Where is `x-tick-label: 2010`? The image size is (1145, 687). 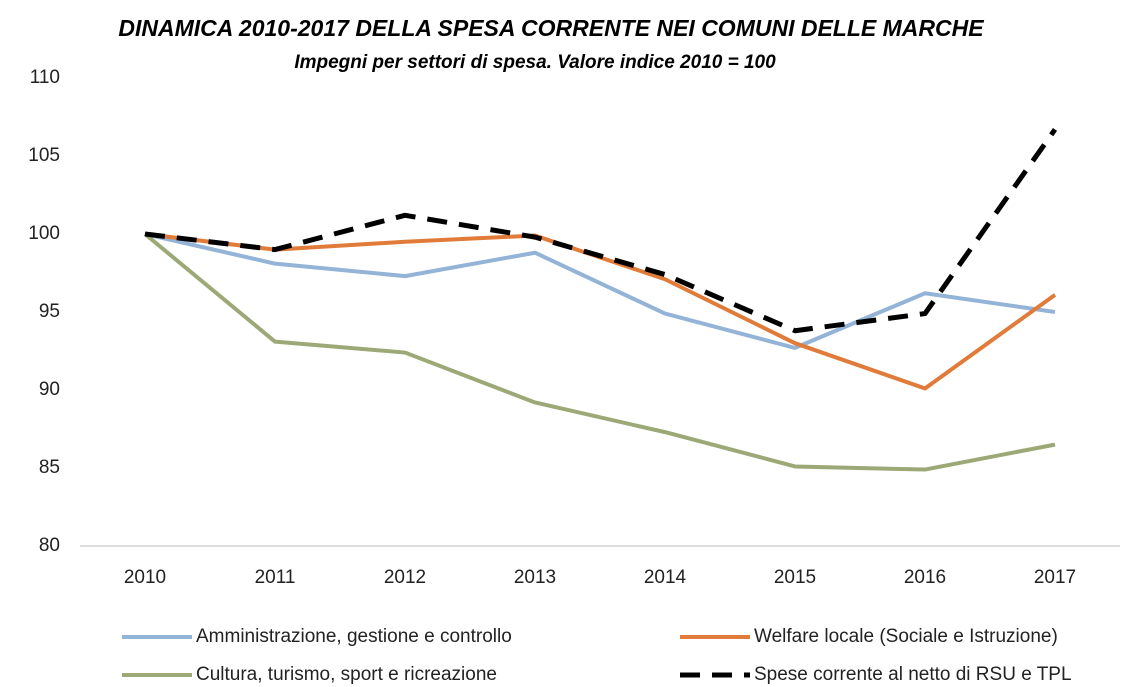 x-tick-label: 2010 is located at coordinates (145, 577).